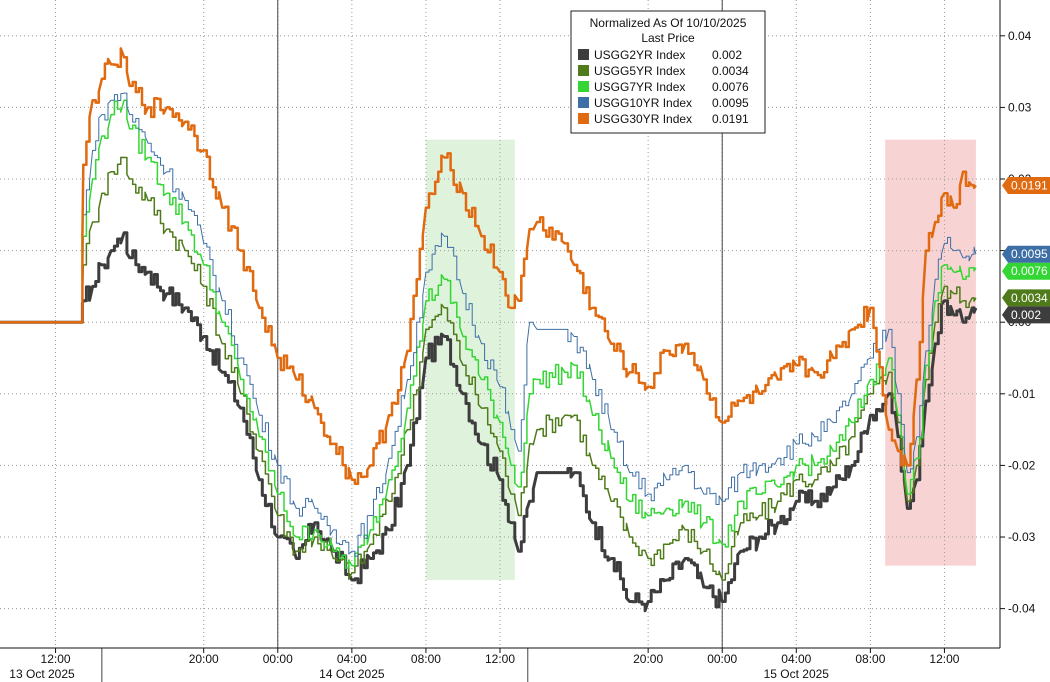  Describe the element at coordinates (797, 674) in the screenshot. I see `date-label-2: 15 Oct 2025` at that location.